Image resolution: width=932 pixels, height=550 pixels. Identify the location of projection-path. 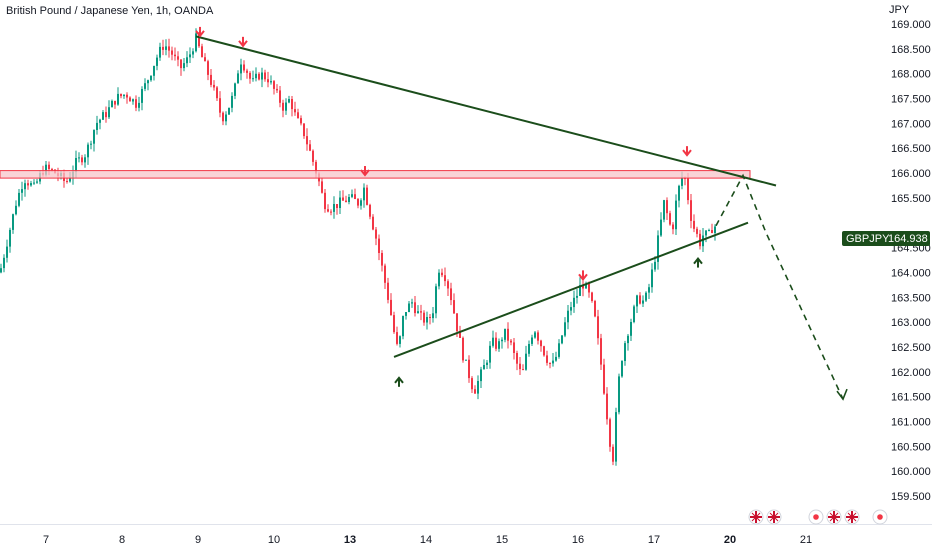
(779, 286).